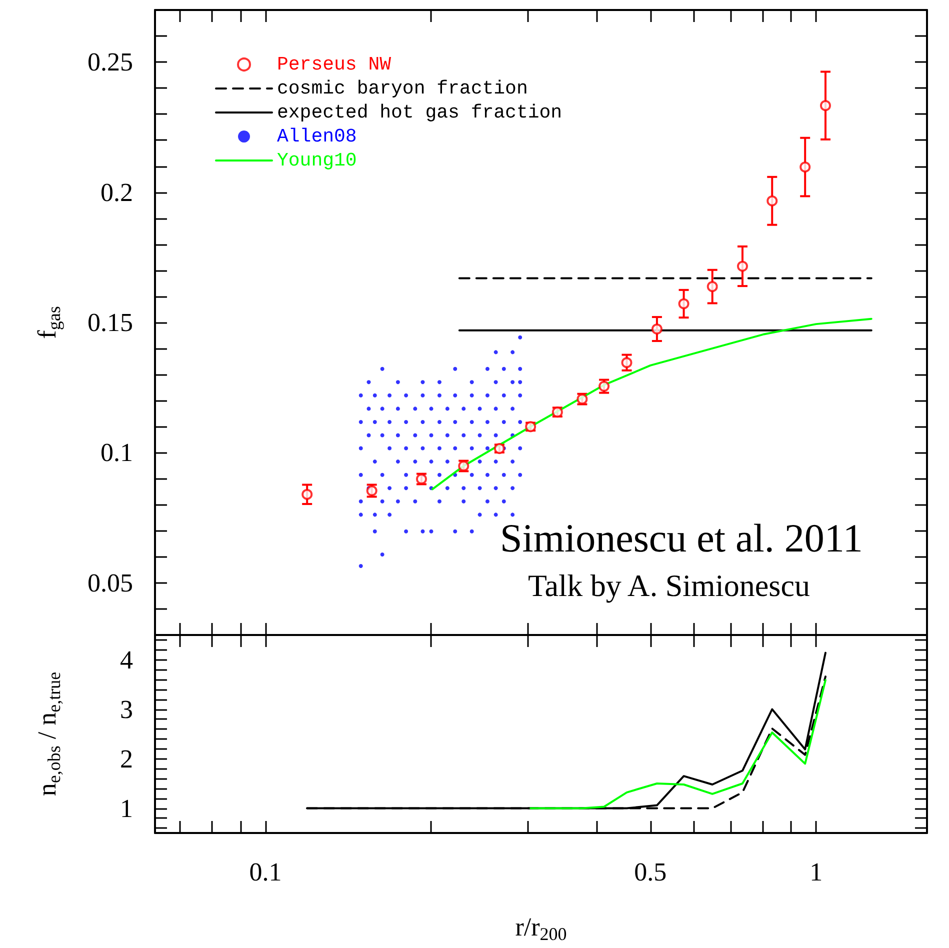 The height and width of the screenshot is (948, 949). What do you see at coordinates (48, 734) in the screenshot?
I see `y-axis-title: ne,obs / ne,true` at bounding box center [48, 734].